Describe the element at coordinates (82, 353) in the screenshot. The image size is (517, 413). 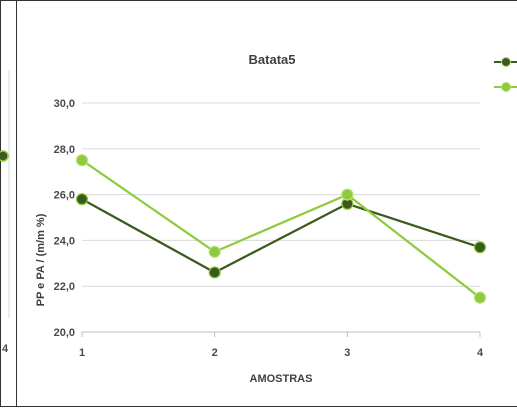
I see `x-tick-label: 1` at that location.